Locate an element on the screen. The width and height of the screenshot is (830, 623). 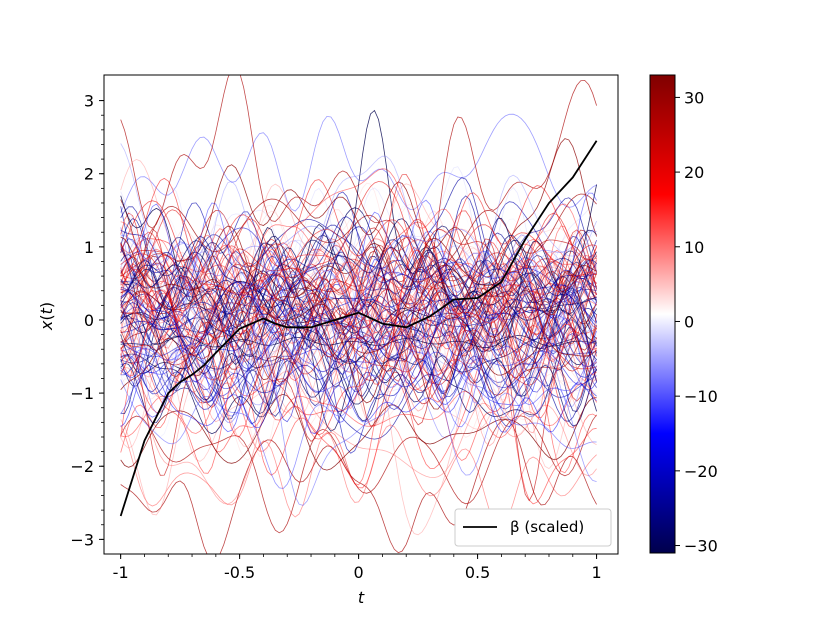
y-axis-label: x(t) is located at coordinates (46, 316).